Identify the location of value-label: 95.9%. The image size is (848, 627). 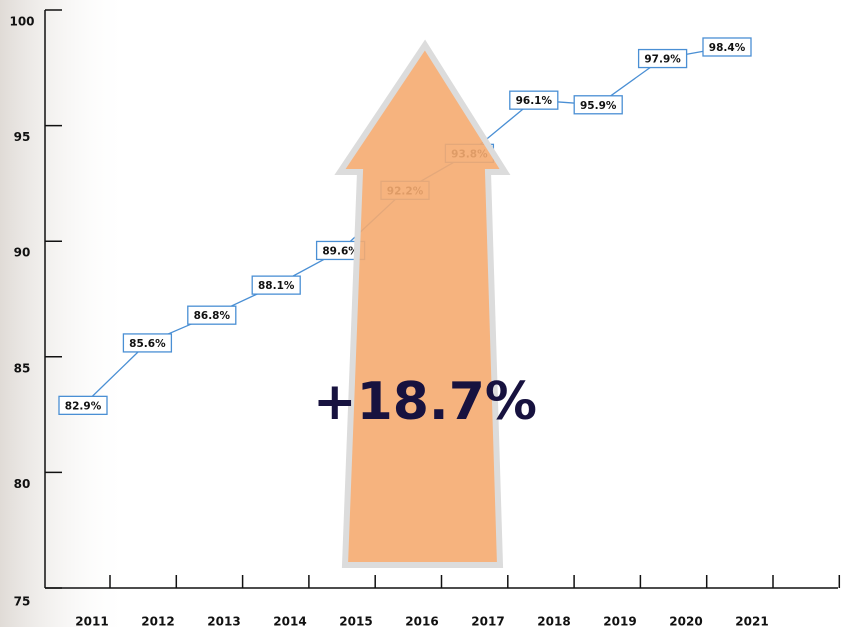
(598, 106).